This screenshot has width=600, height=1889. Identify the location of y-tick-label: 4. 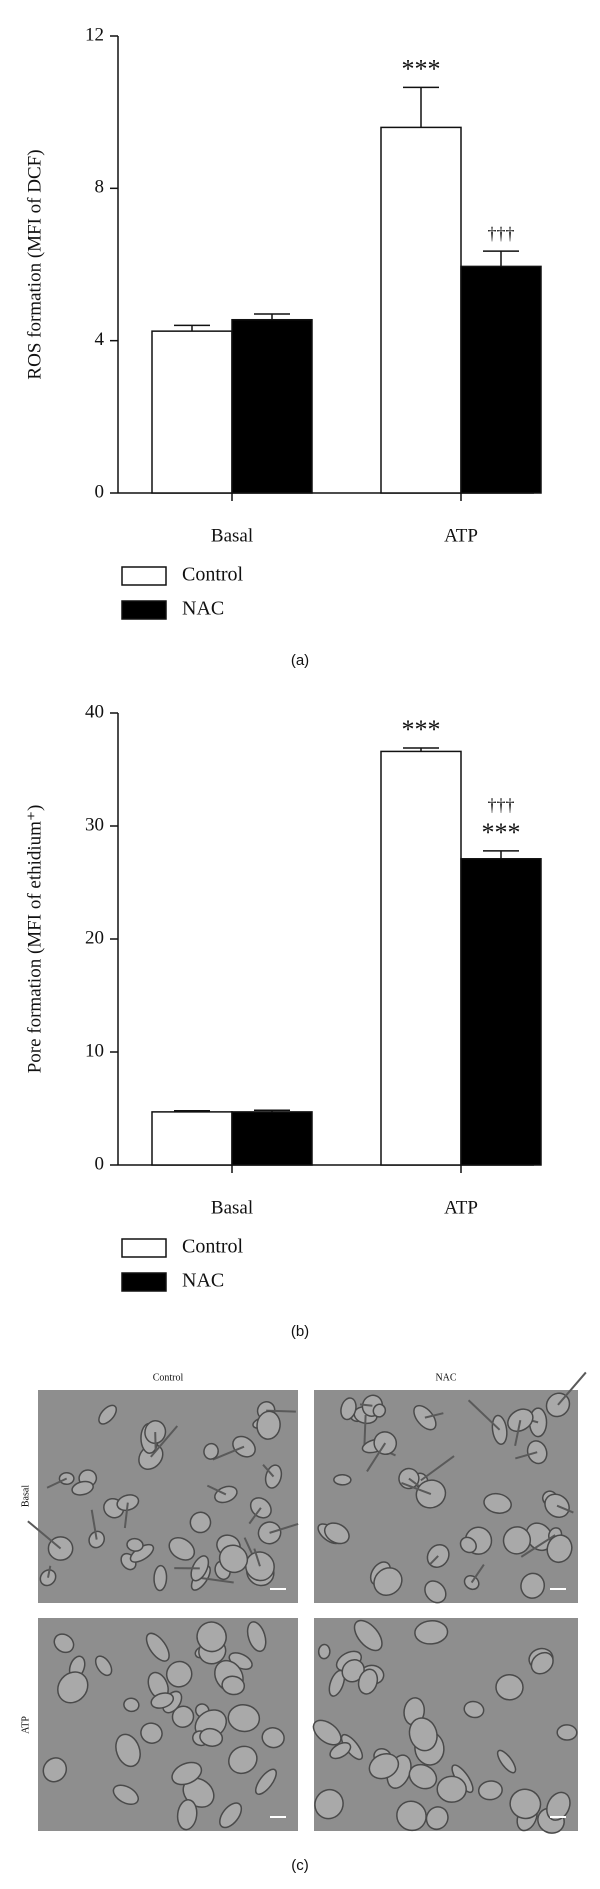
(100, 339).